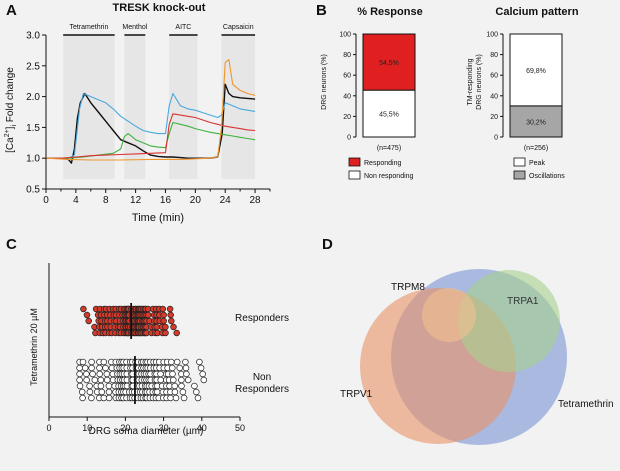 This screenshot has height=471, width=620. I want to click on x-tick-label: 4, so click(76, 200).